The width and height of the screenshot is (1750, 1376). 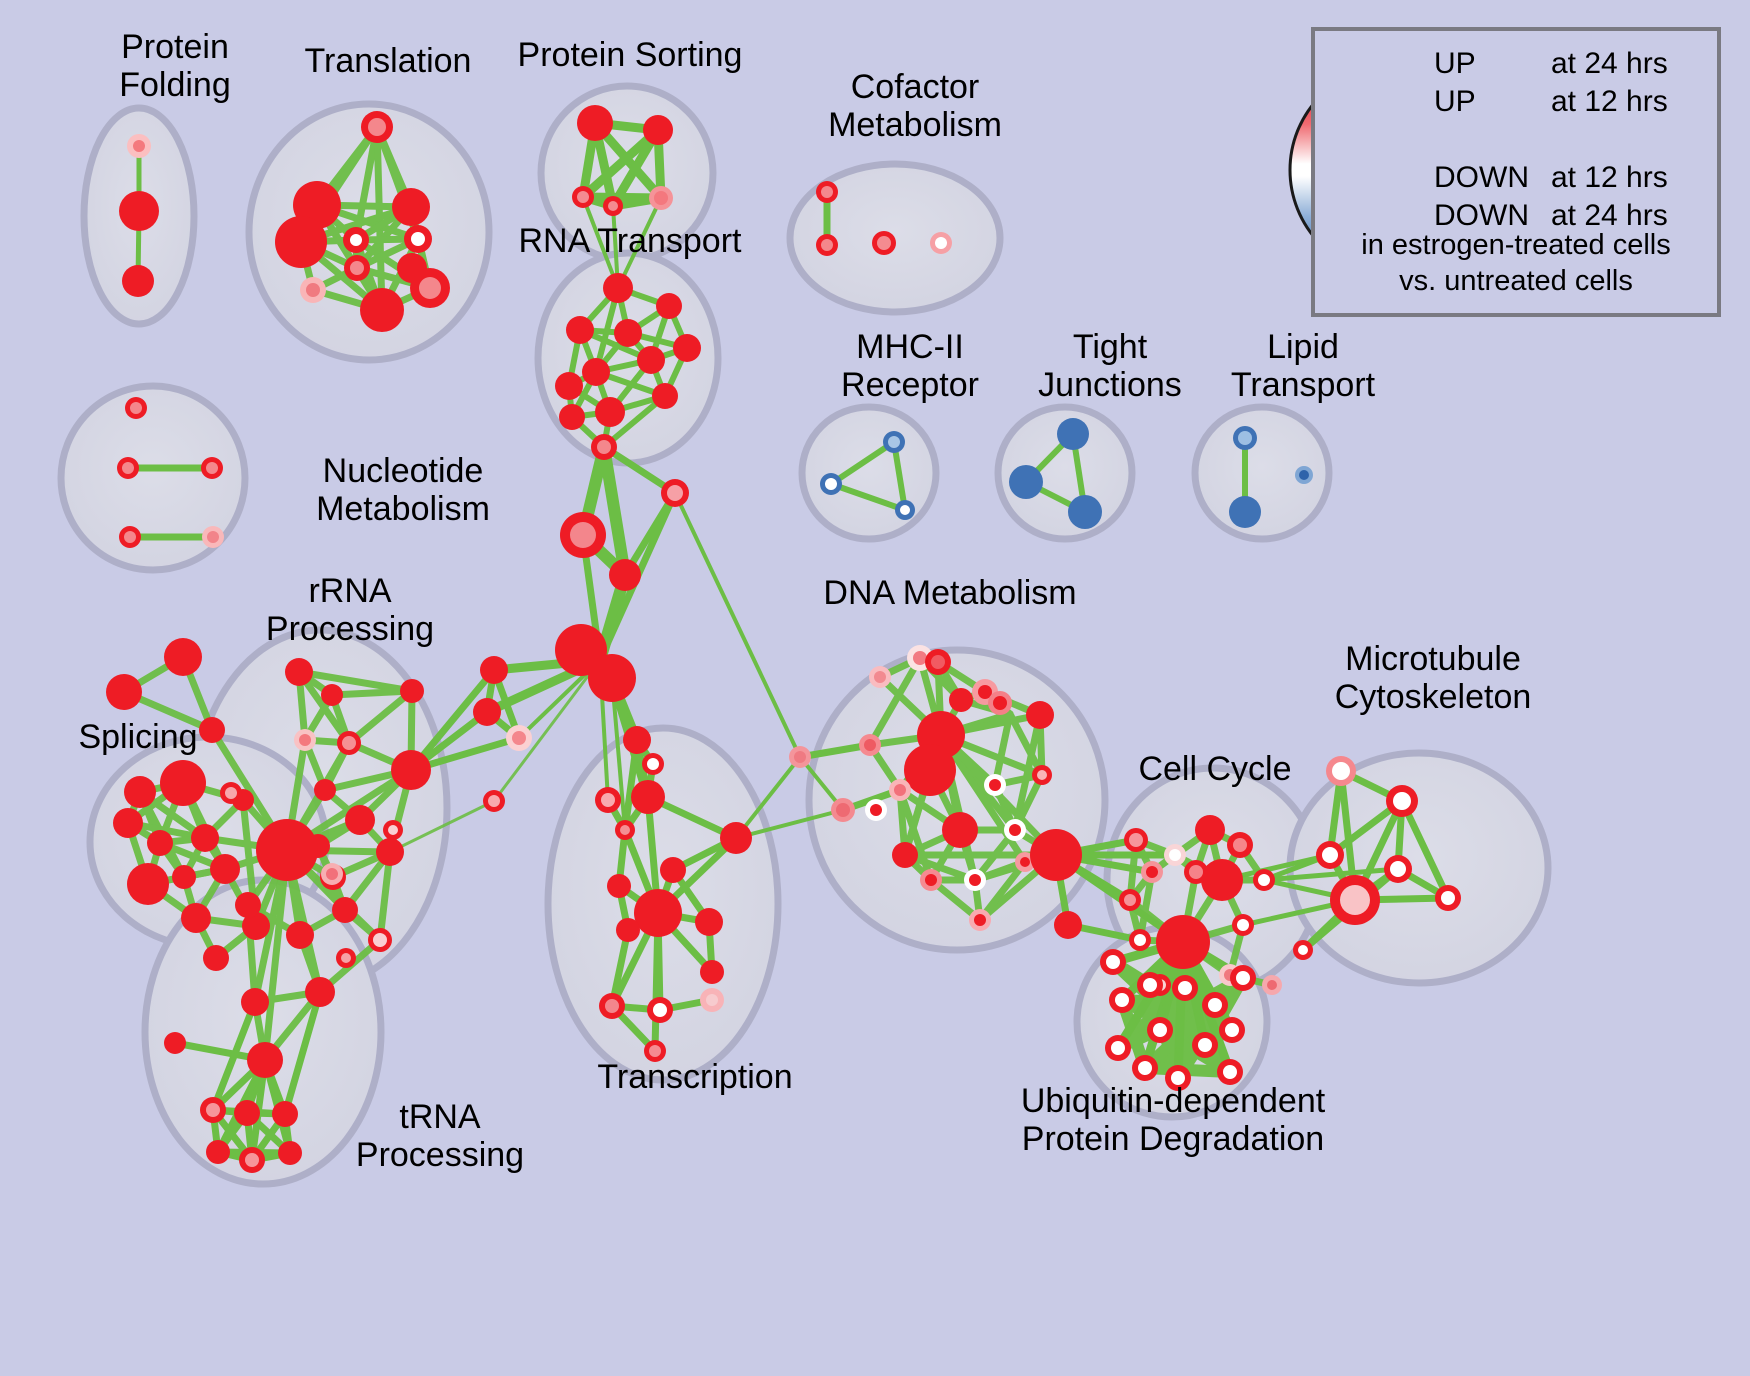 What do you see at coordinates (1262, 473) in the screenshot?
I see `cluster-blob-lipid-transport` at bounding box center [1262, 473].